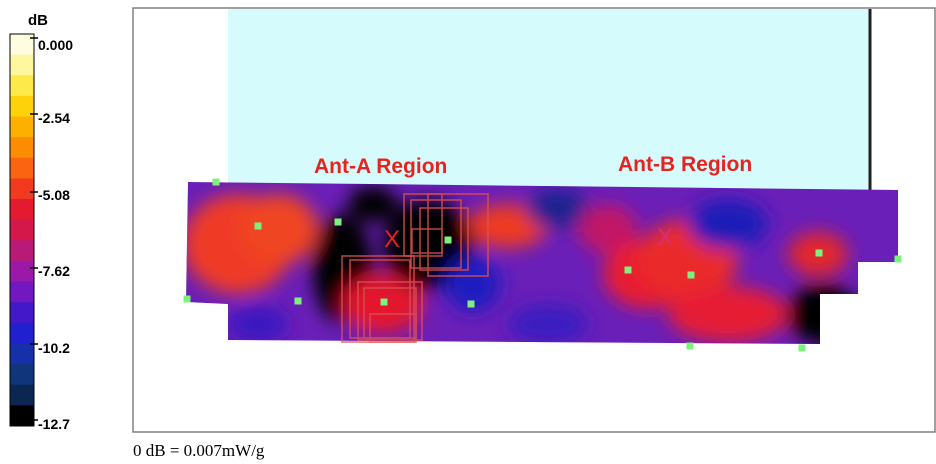  I want to click on reference-note: 0 dB = 0.007mW/g, so click(199, 450).